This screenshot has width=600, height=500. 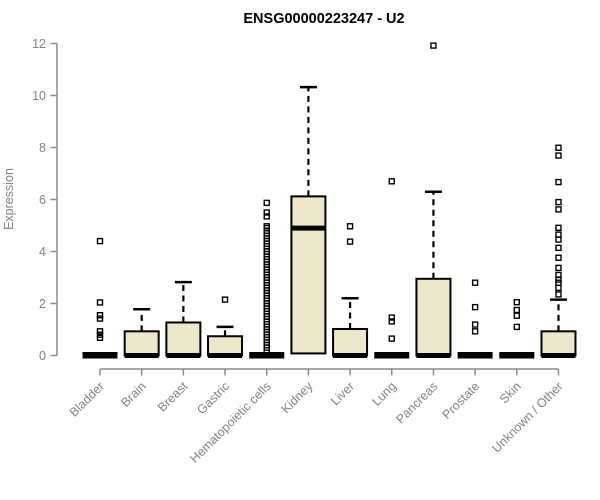 What do you see at coordinates (42, 200) in the screenshot?
I see `y-tick-label: 6` at bounding box center [42, 200].